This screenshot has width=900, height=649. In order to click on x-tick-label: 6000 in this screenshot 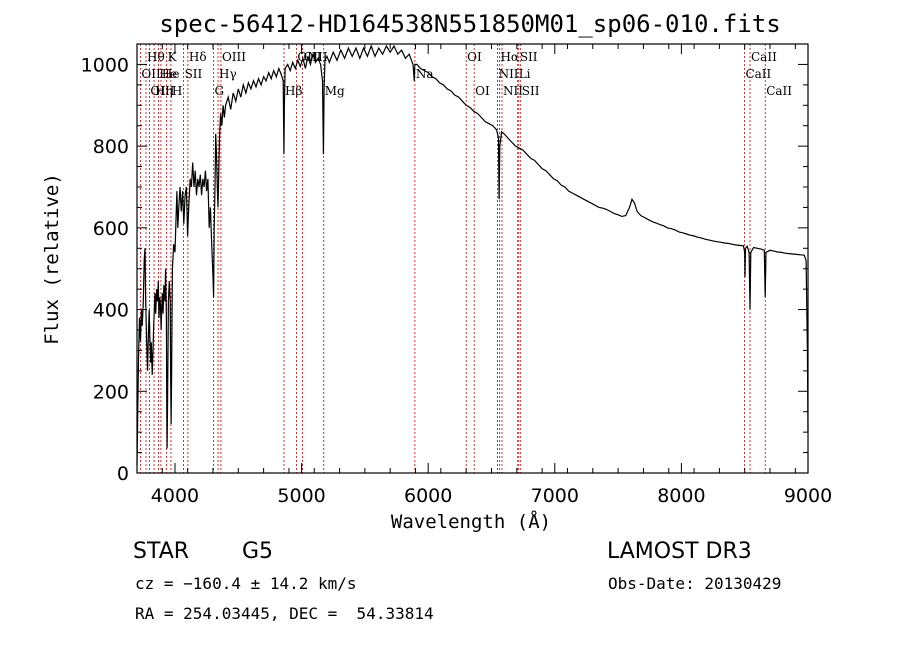, I will do `click(428, 496)`.